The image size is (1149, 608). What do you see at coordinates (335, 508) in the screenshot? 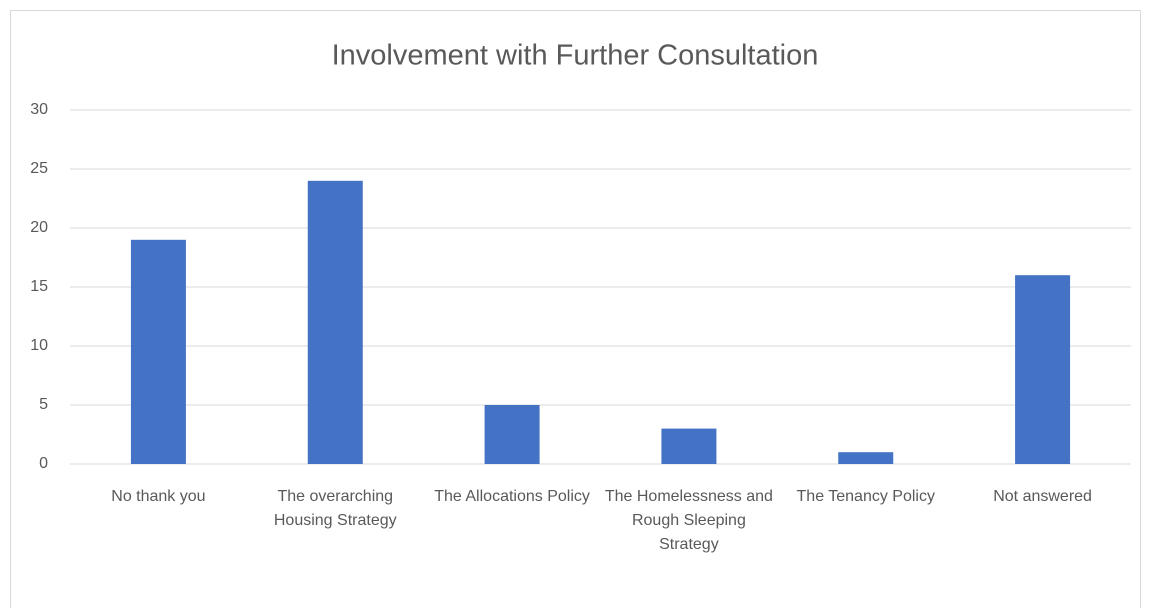
I see `x-tick-label: The overarching Housing Strategy` at bounding box center [335, 508].